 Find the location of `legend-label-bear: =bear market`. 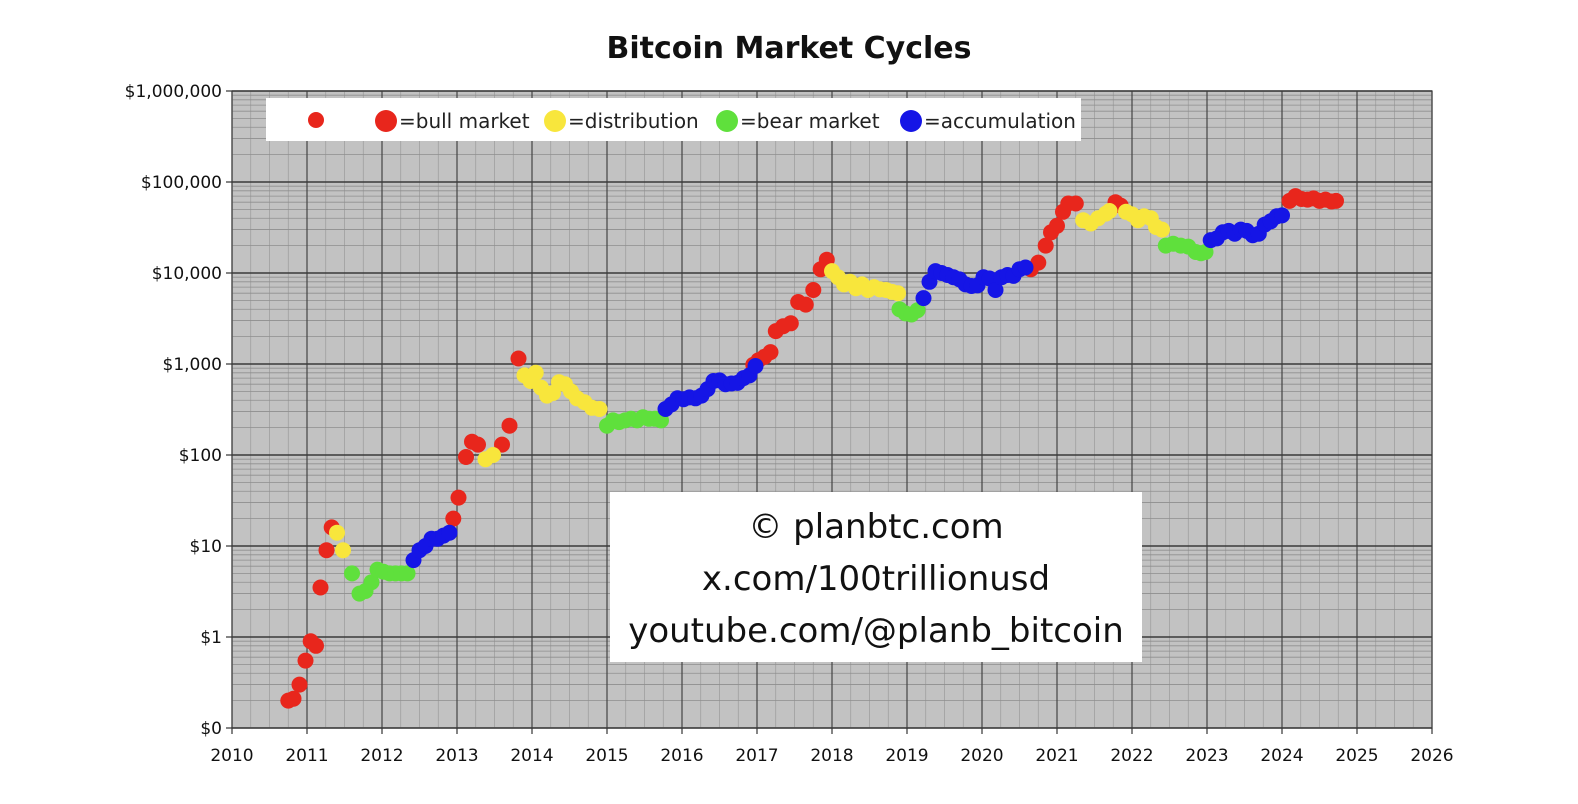

legend-label-bear: =bear market is located at coordinates (810, 121).